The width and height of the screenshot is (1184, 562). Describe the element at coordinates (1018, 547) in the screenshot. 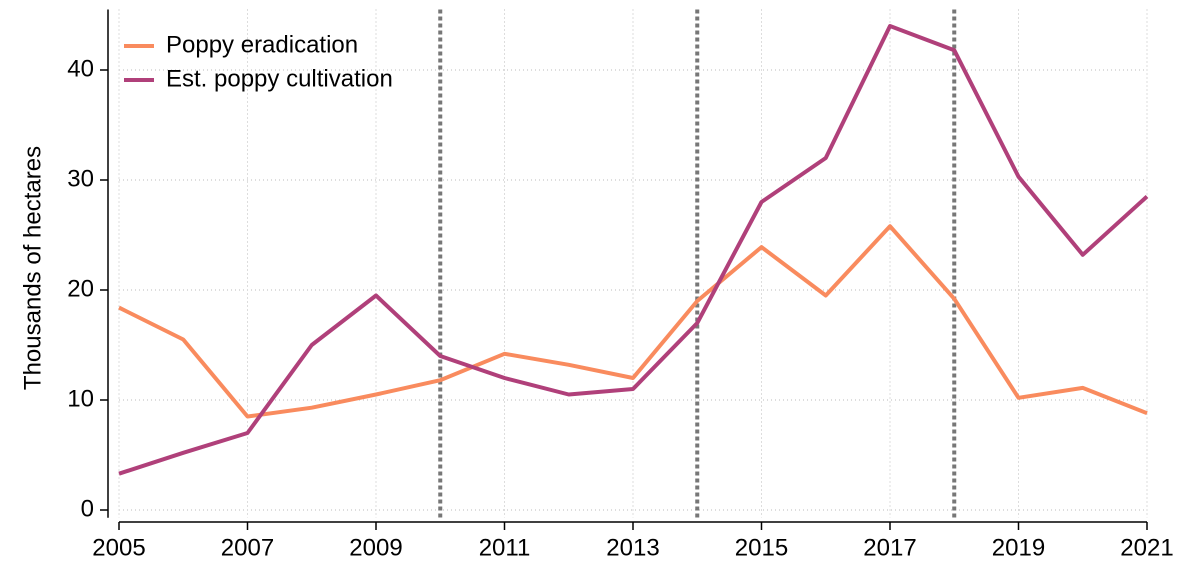

I see `x-tick-label: 2019` at that location.